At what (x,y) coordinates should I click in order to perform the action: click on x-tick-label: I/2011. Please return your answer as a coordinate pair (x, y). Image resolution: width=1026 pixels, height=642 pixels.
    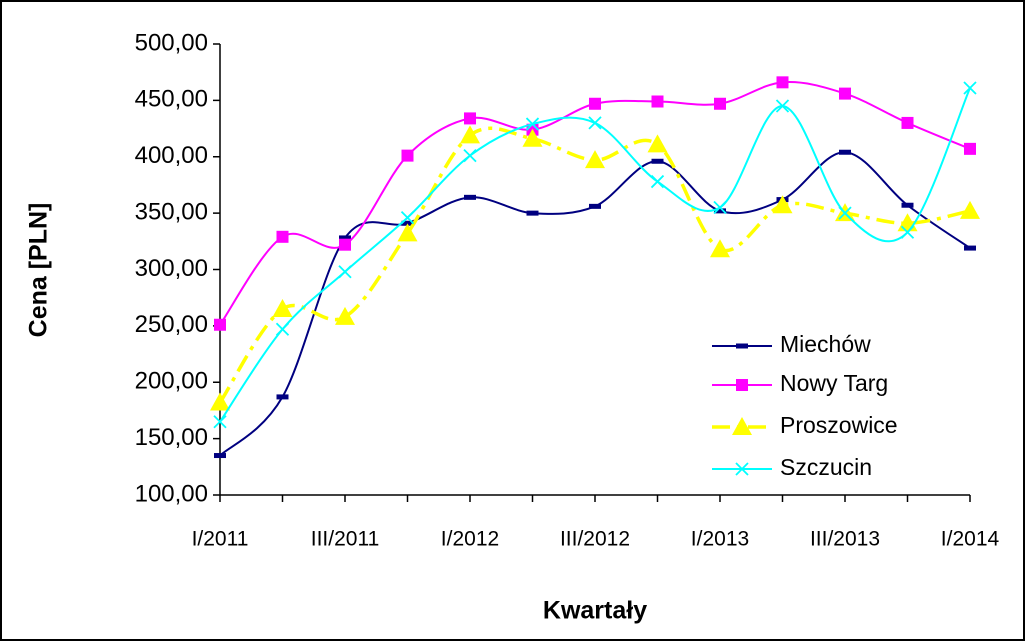
    Looking at the image, I should click on (220, 539).